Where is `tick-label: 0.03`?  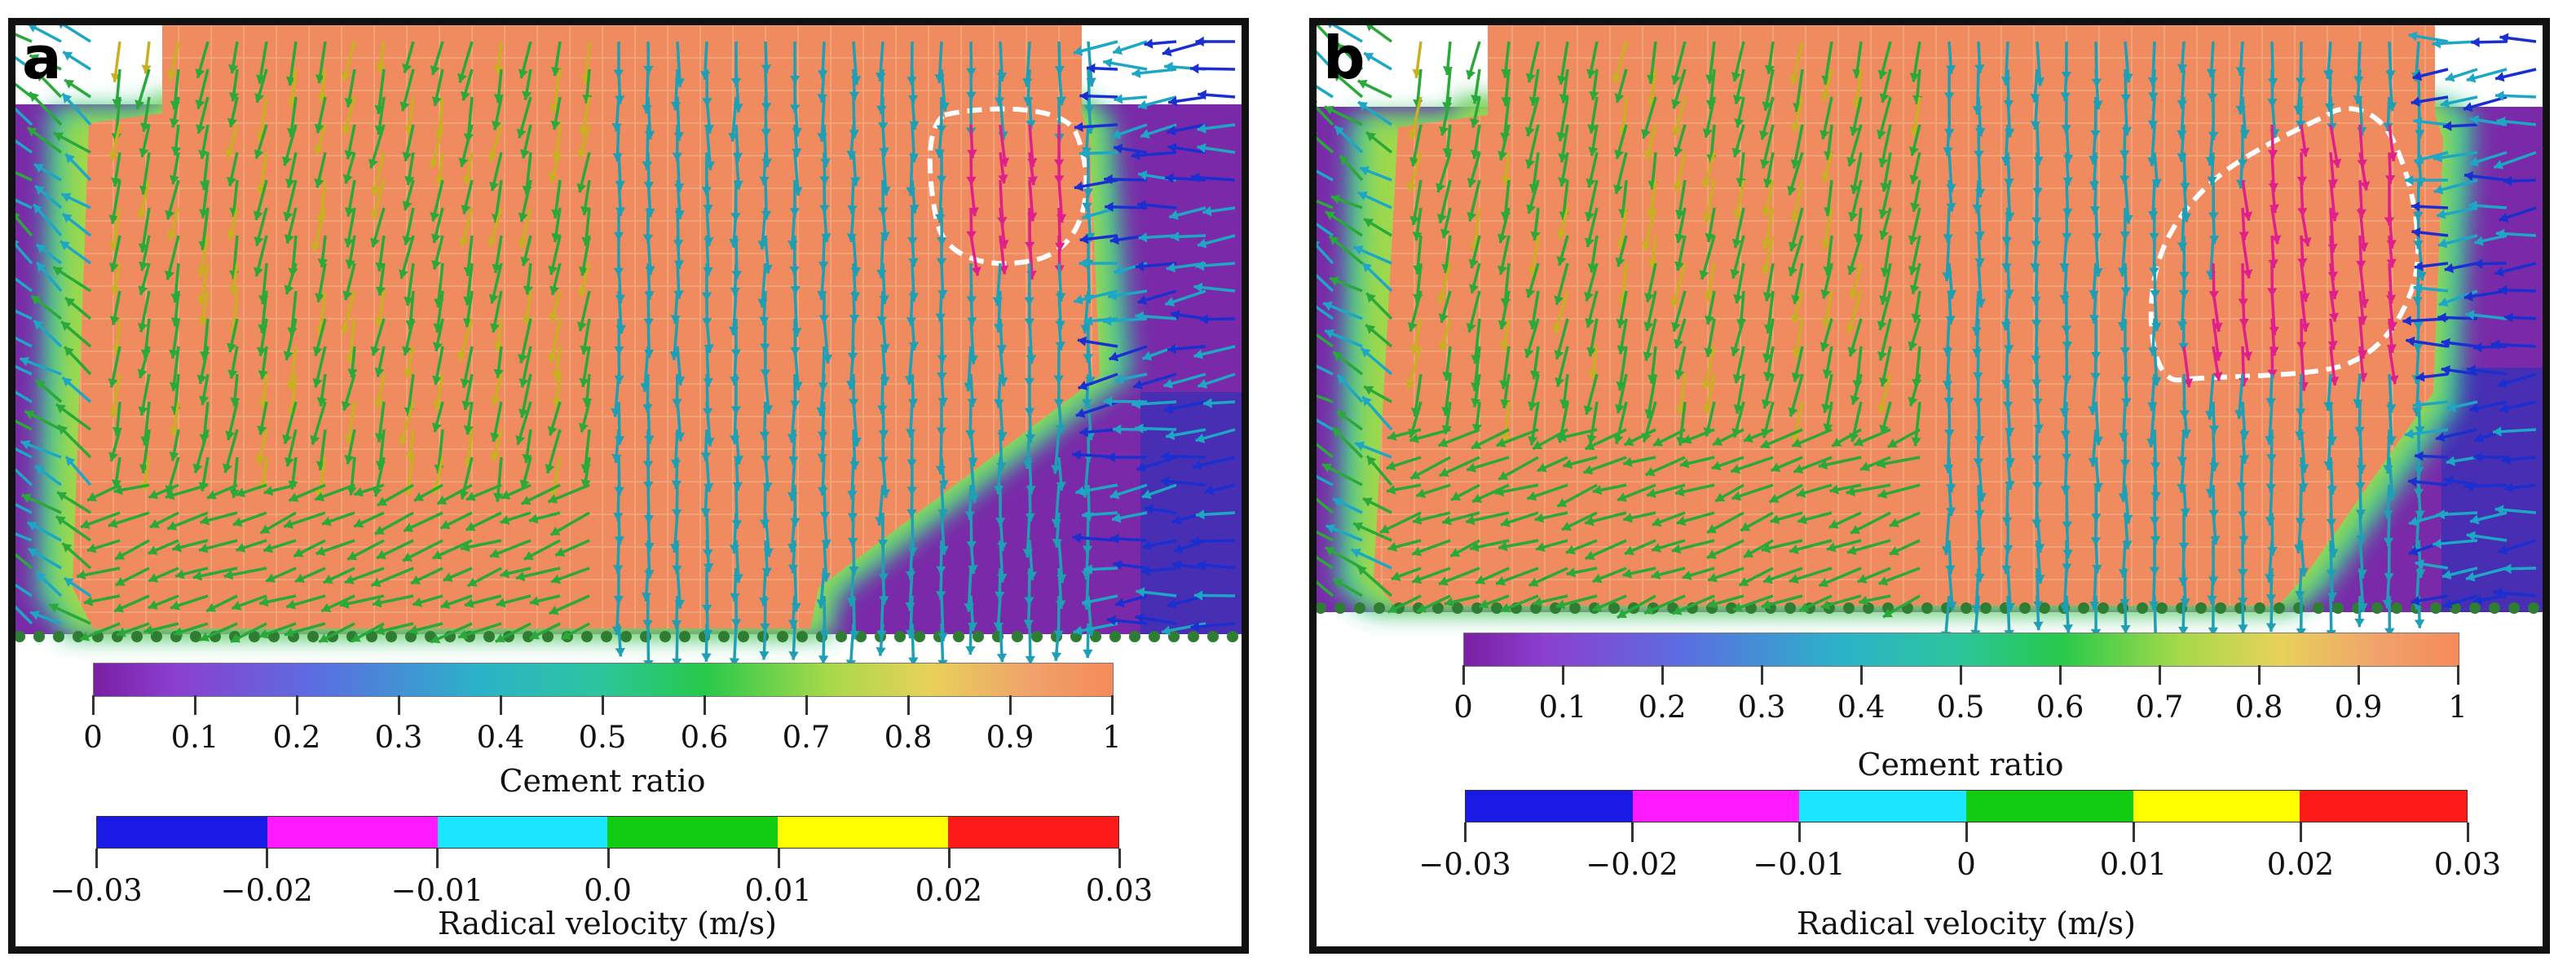 tick-label: 0.03 is located at coordinates (1119, 891).